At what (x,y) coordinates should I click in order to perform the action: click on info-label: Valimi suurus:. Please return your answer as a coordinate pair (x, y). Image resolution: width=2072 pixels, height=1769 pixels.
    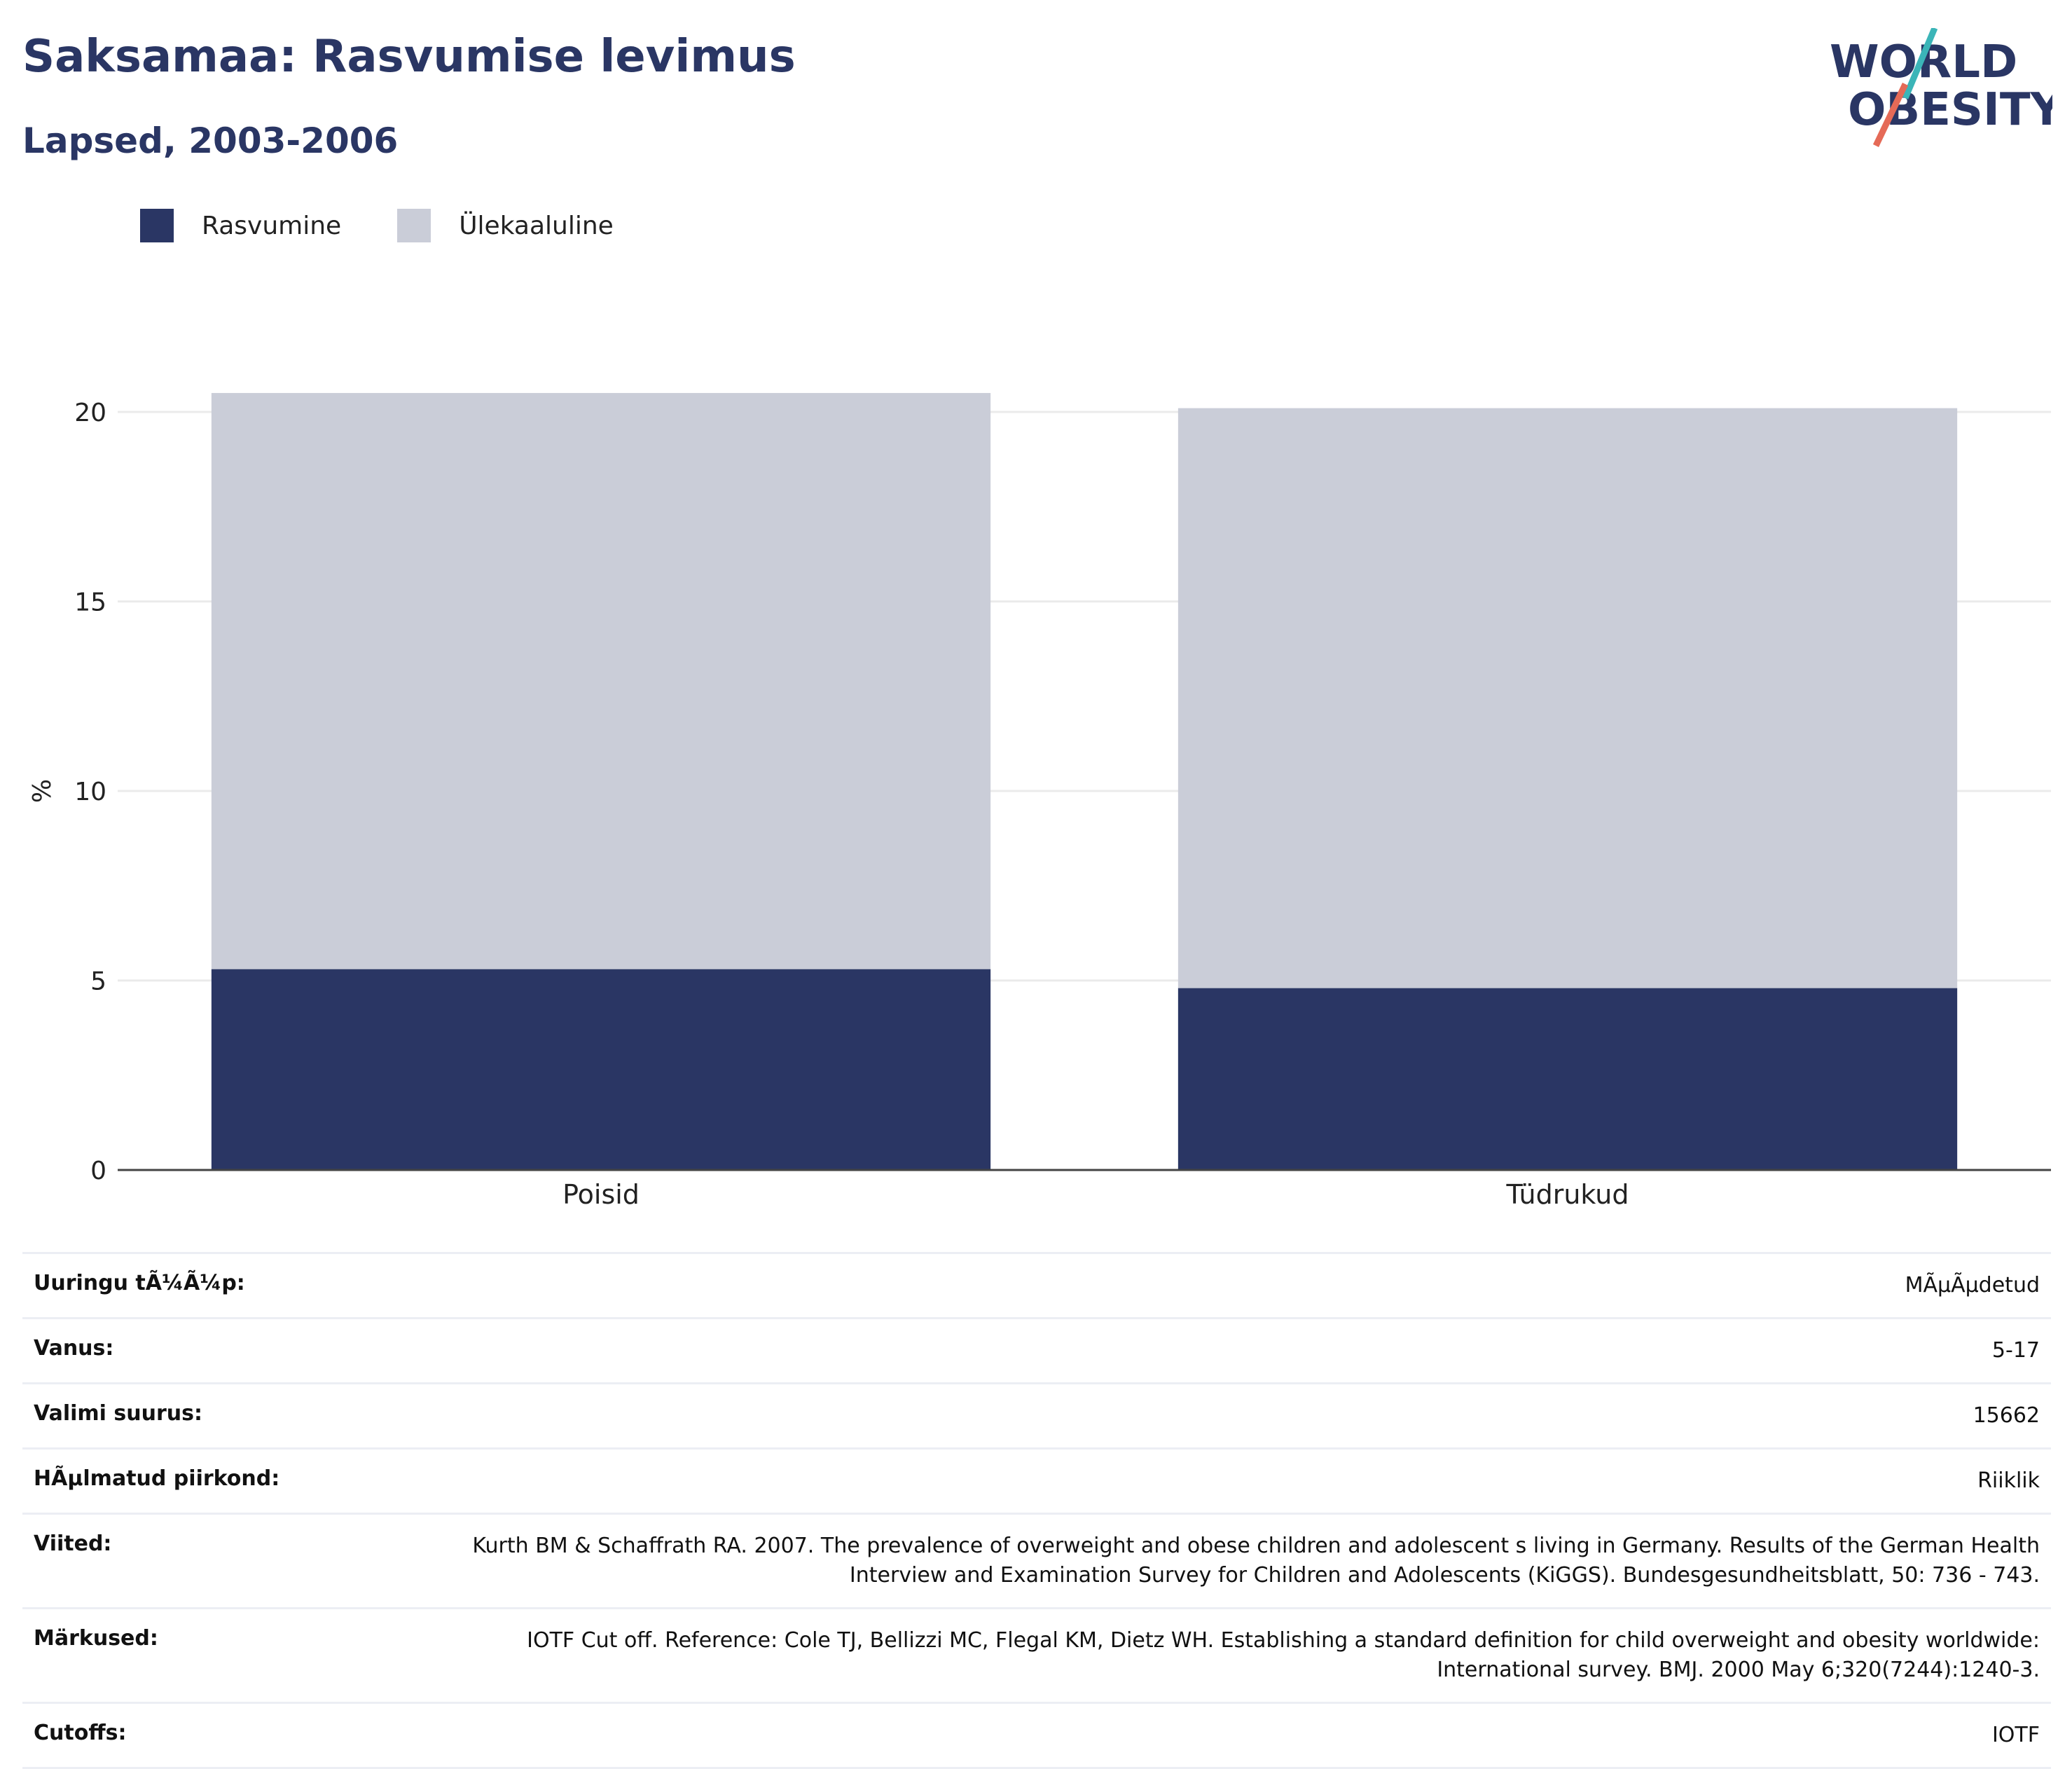
    Looking at the image, I should click on (118, 1413).